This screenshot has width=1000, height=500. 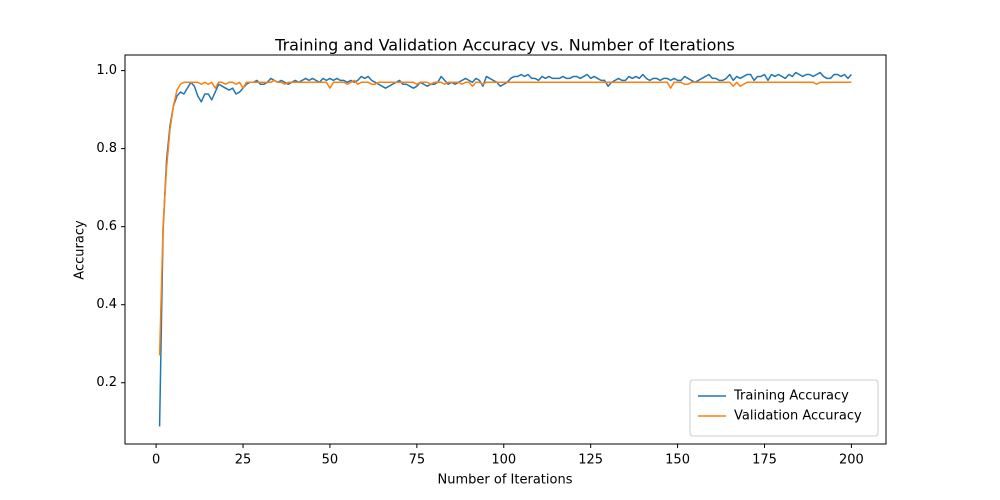 I want to click on x-tick-label: 50, so click(x=330, y=460).